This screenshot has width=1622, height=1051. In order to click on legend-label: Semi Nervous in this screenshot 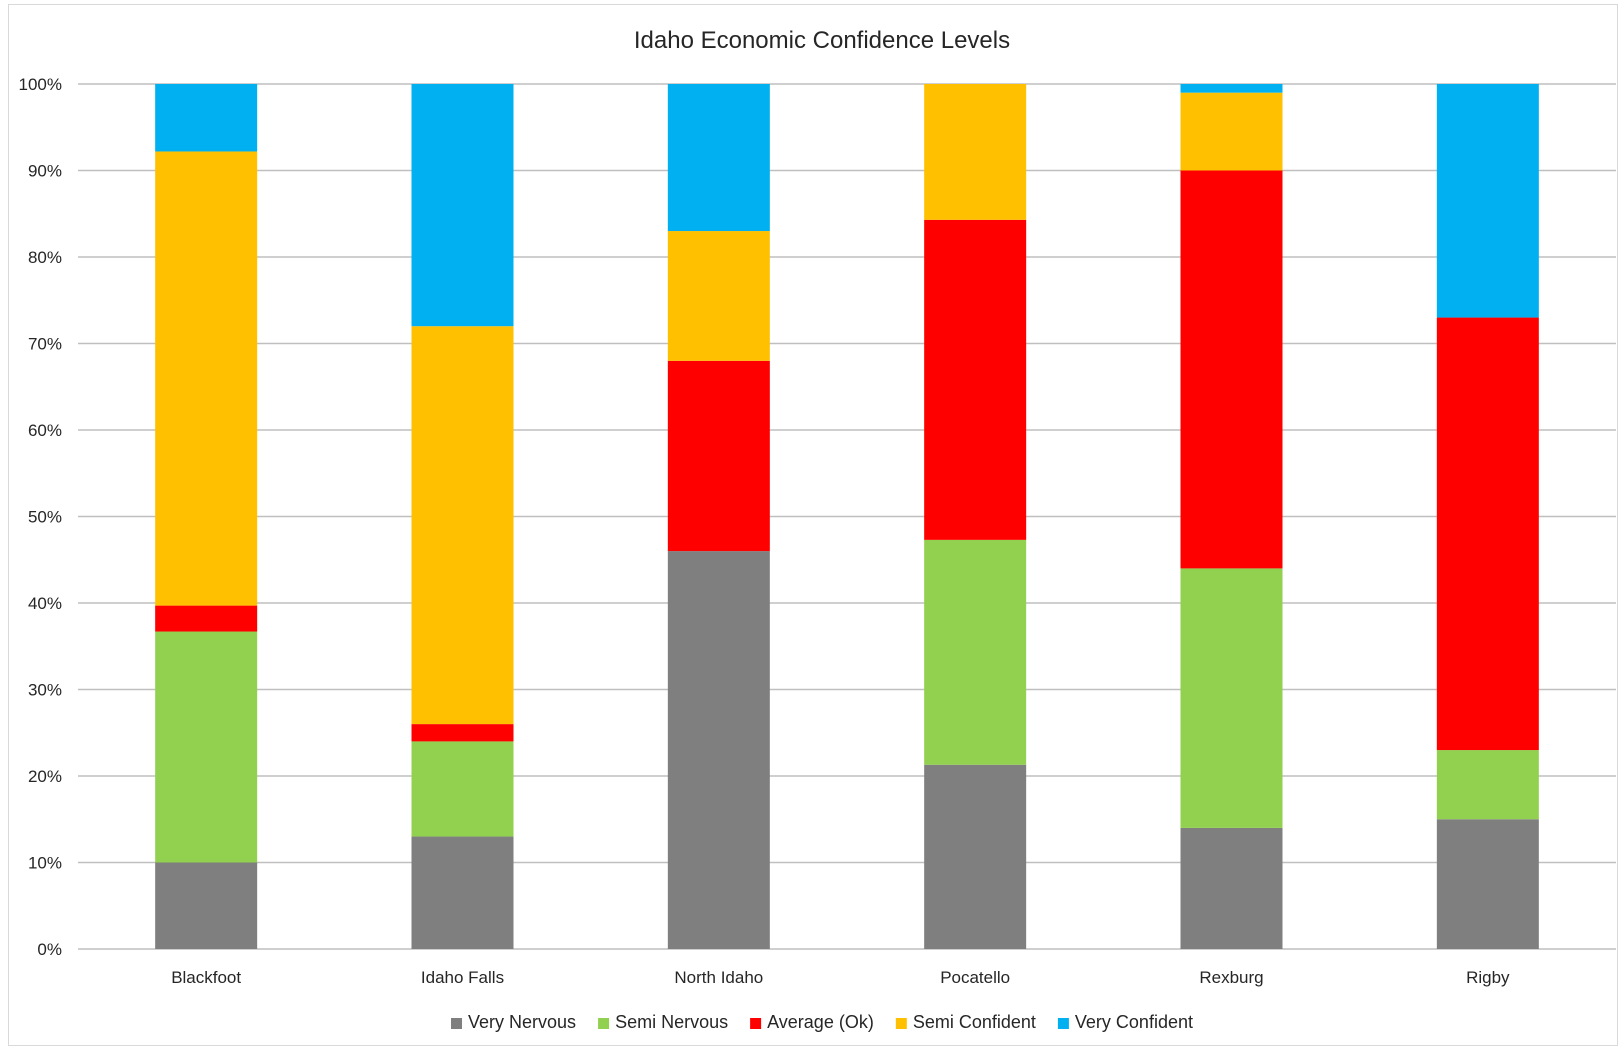, I will do `click(671, 1022)`.